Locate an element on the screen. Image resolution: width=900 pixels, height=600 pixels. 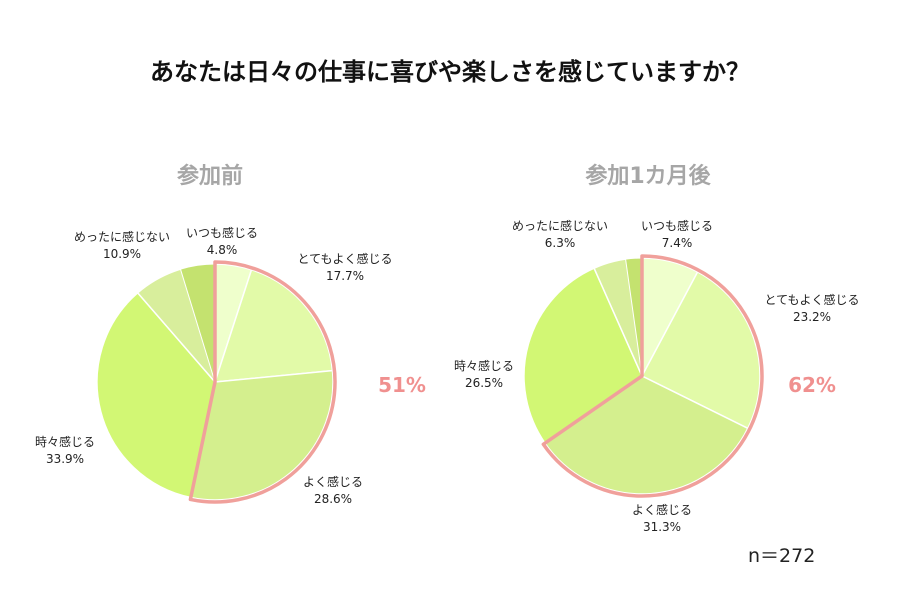
slice-label-3: よく感じる 28.6% is located at coordinates (333, 490).